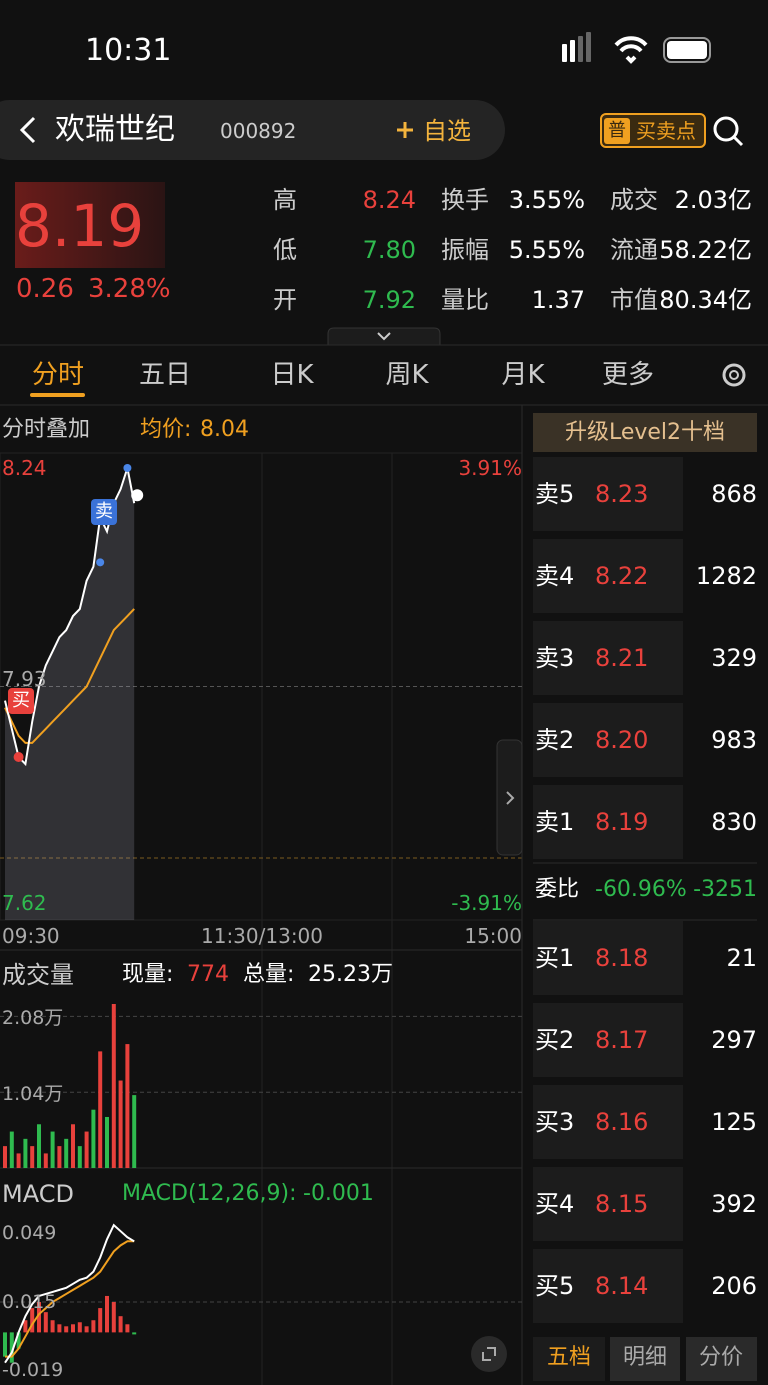  What do you see at coordinates (58, 375) in the screenshot?
I see `tab: 分时` at bounding box center [58, 375].